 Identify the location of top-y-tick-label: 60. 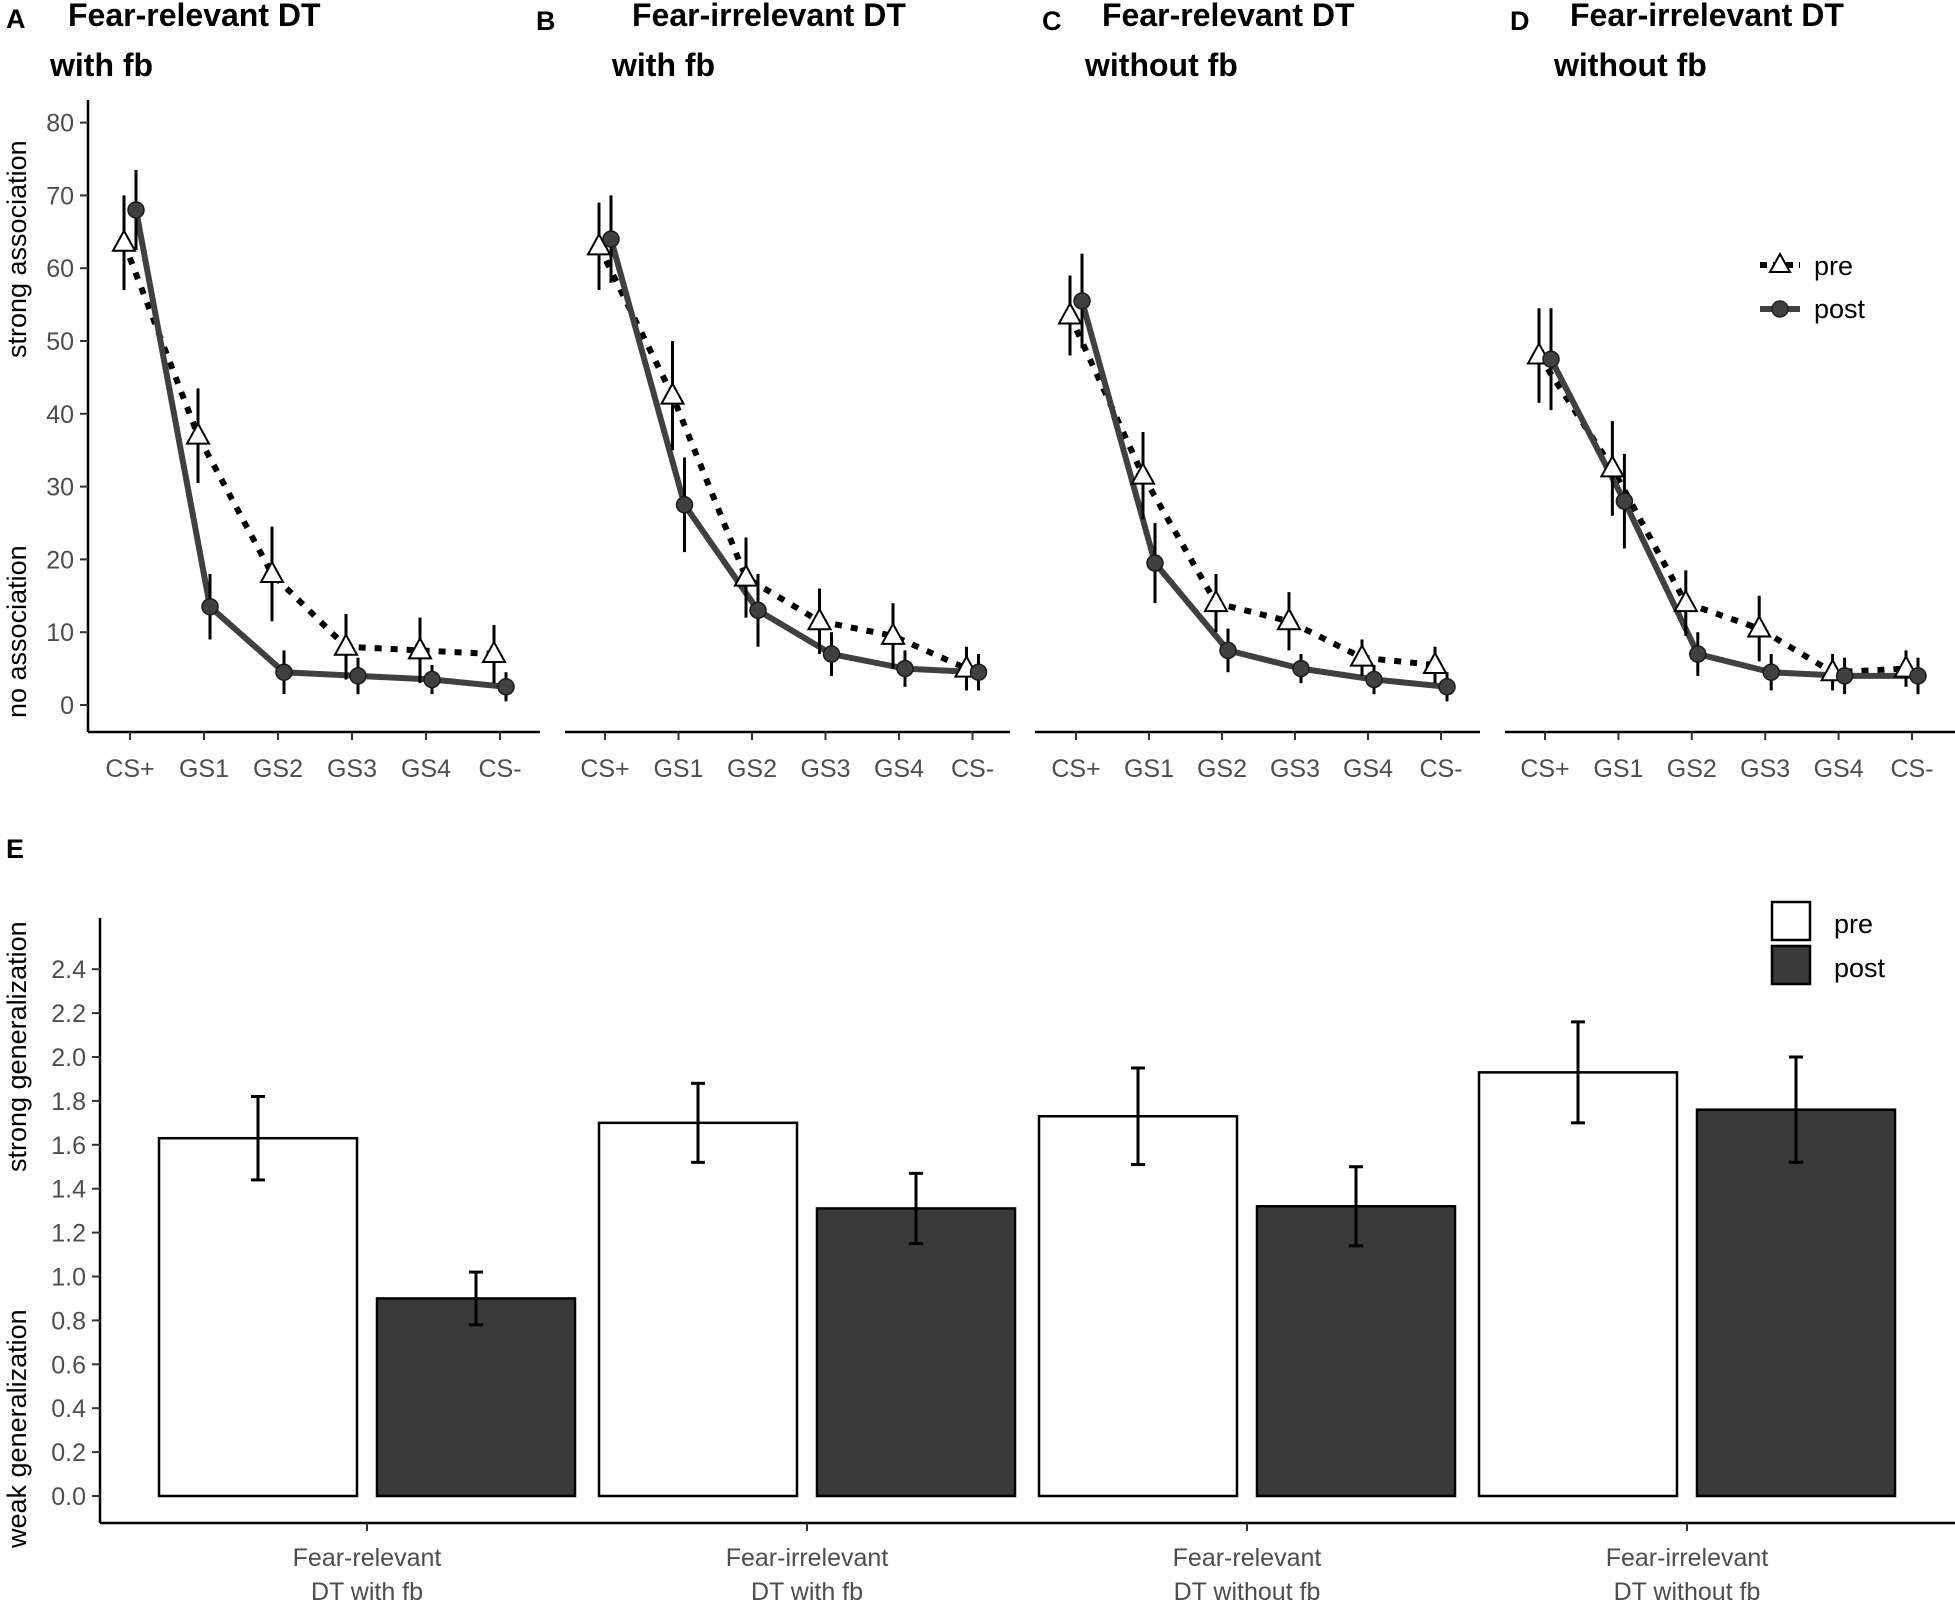
(60, 269).